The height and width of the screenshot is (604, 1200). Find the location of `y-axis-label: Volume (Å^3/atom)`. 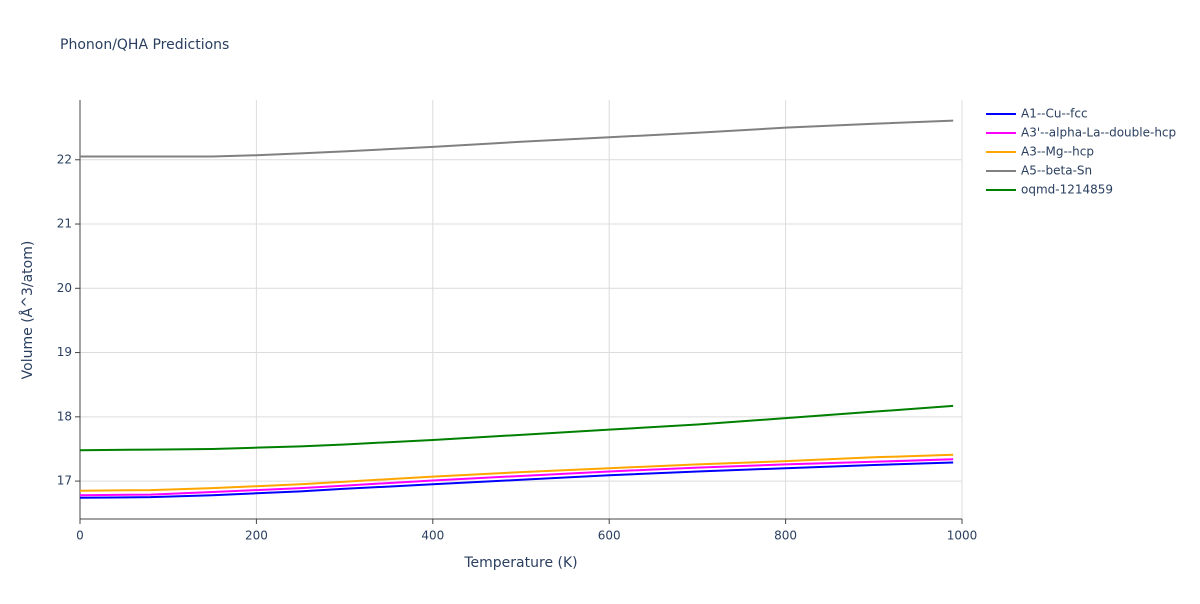

y-axis-label: Volume (Å^3/atom) is located at coordinates (27, 310).